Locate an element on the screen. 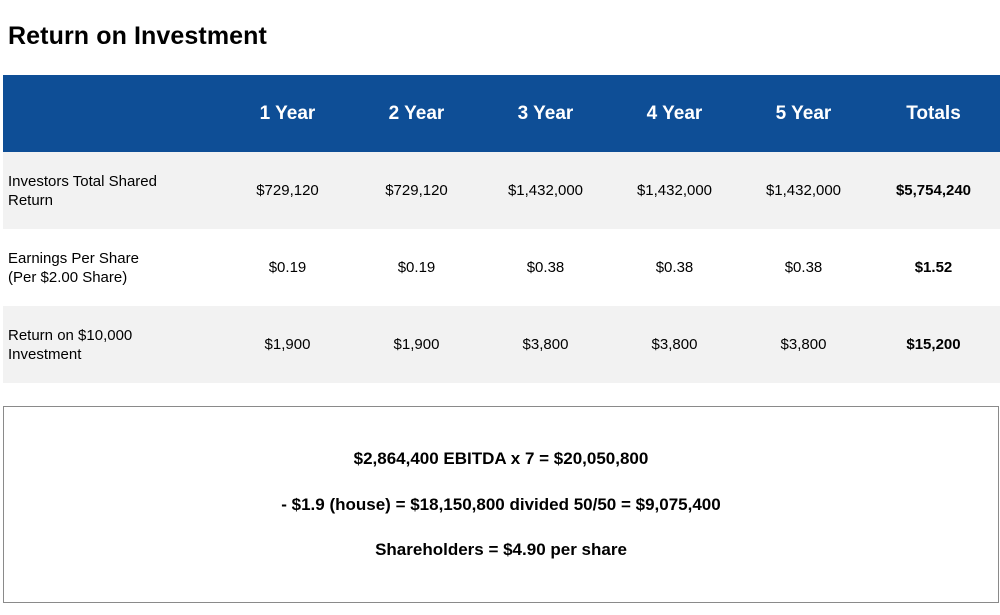 The height and width of the screenshot is (615, 1000). header-cell-year-5: 5 Year is located at coordinates (803, 113).